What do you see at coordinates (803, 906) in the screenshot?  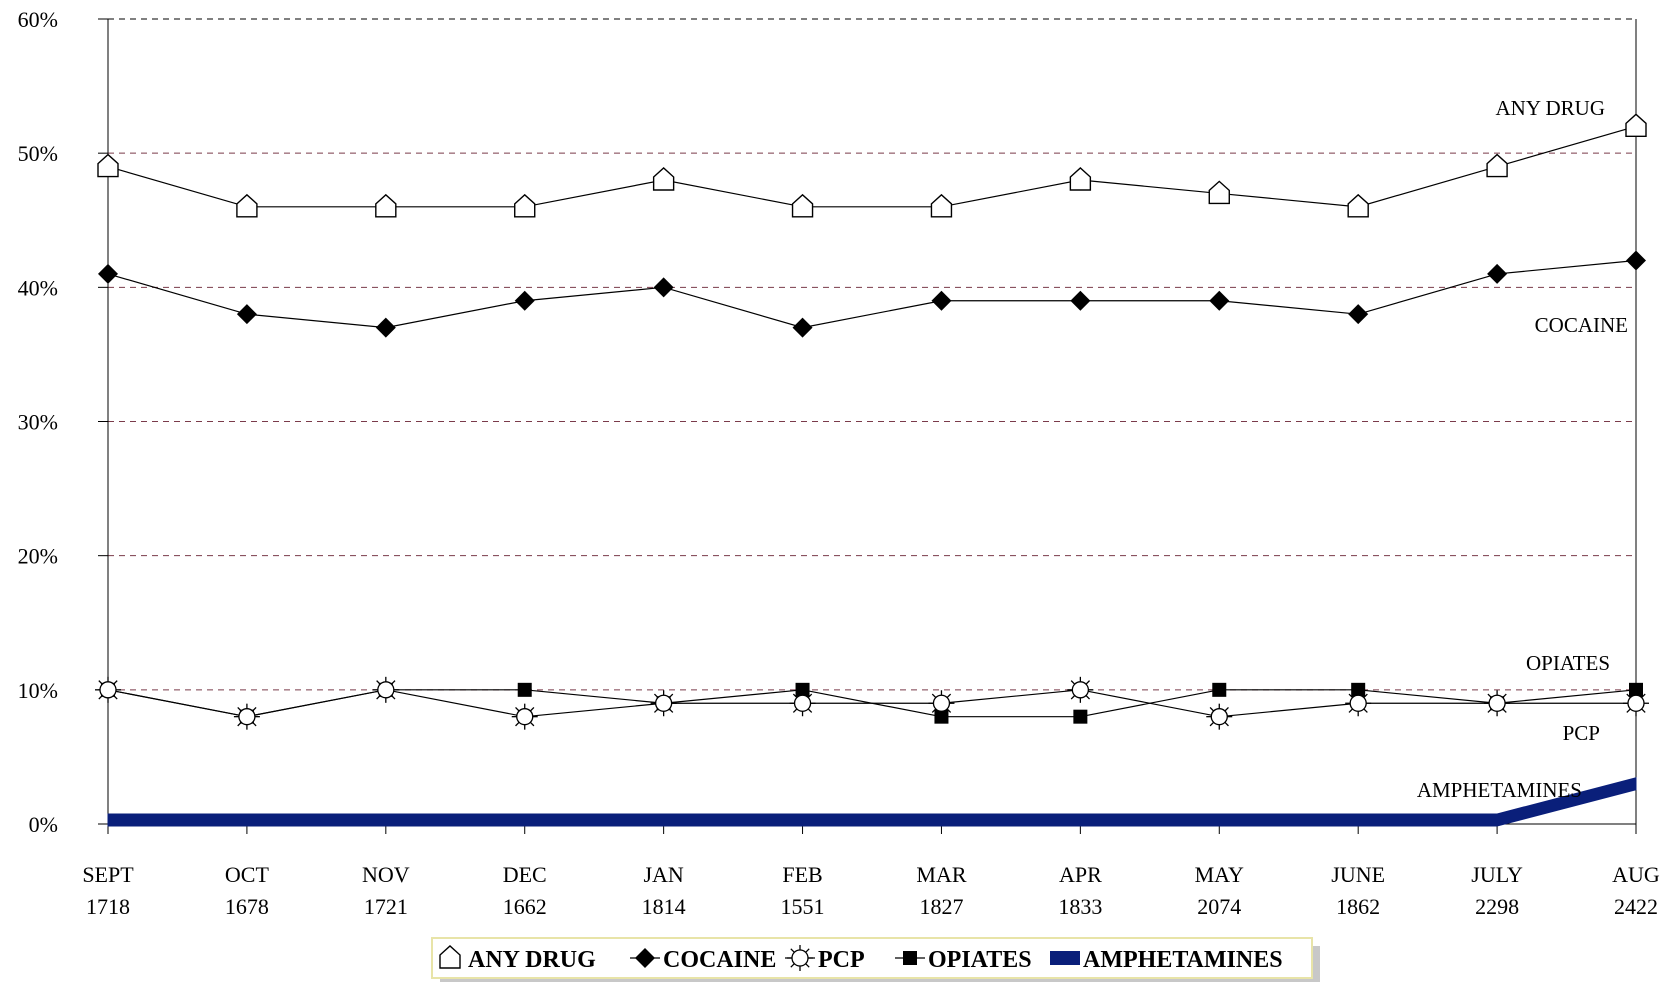 I see `x-tick-count: 1551` at bounding box center [803, 906].